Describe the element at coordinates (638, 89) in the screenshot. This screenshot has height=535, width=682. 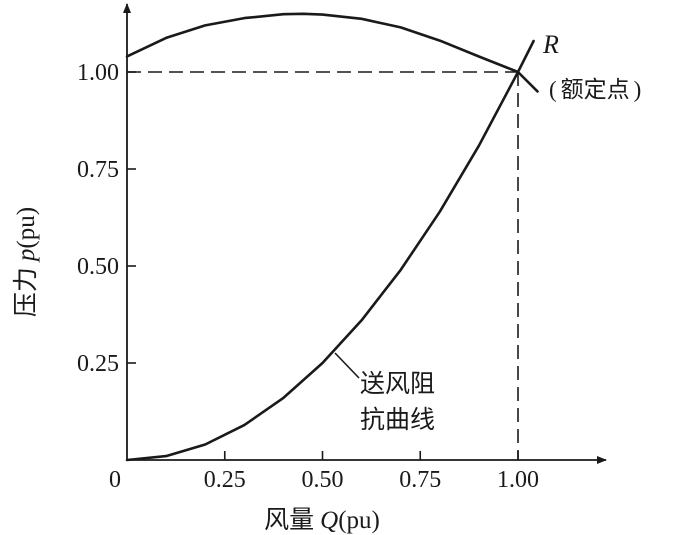
I see `rated-note-close-paren: )` at that location.